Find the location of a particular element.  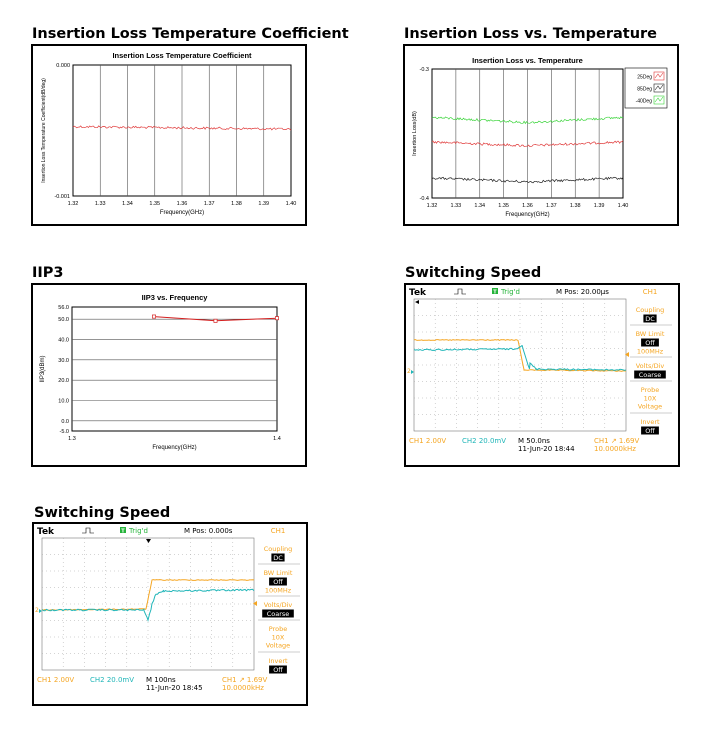

y-axis-label: IIP3(dBm) is located at coordinates (43, 368).